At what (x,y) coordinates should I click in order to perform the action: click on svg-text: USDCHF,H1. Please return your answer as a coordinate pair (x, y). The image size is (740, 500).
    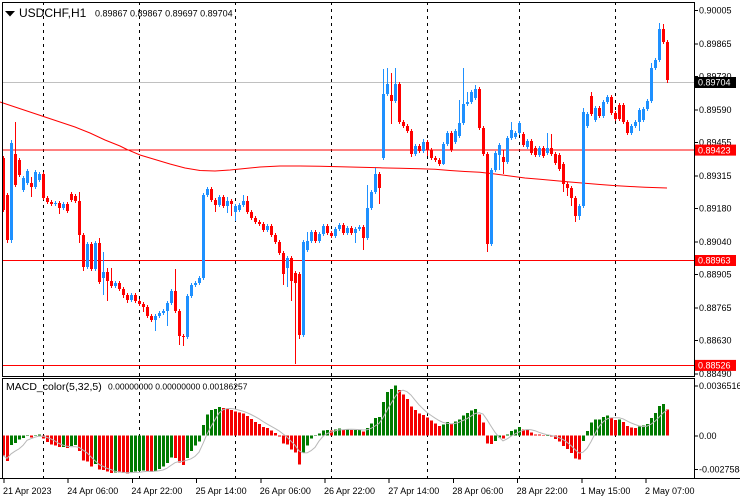
    Looking at the image, I should click on (53, 13).